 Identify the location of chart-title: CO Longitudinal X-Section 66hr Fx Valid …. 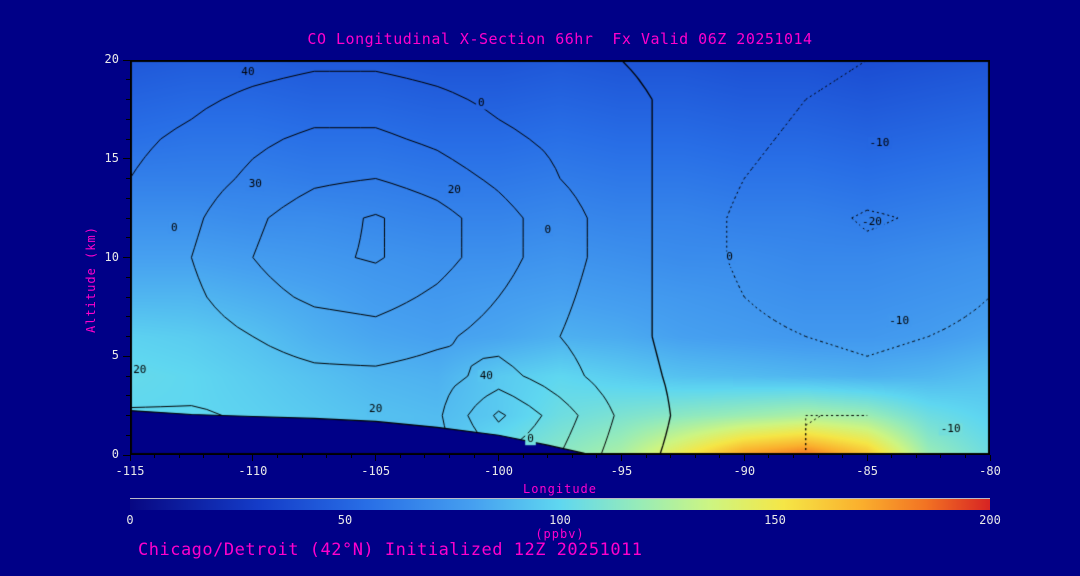
(560, 39).